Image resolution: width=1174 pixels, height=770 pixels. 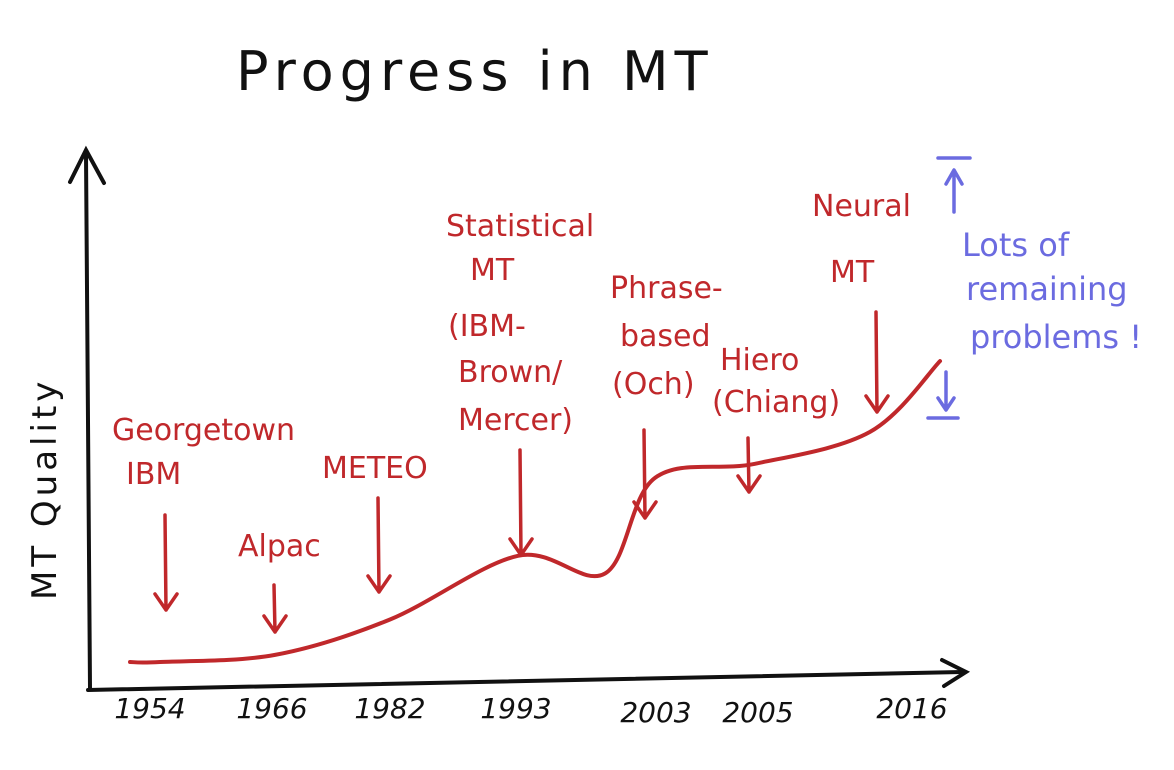 What do you see at coordinates (861, 301) in the screenshot?
I see `annotation: Neural MT` at bounding box center [861, 301].